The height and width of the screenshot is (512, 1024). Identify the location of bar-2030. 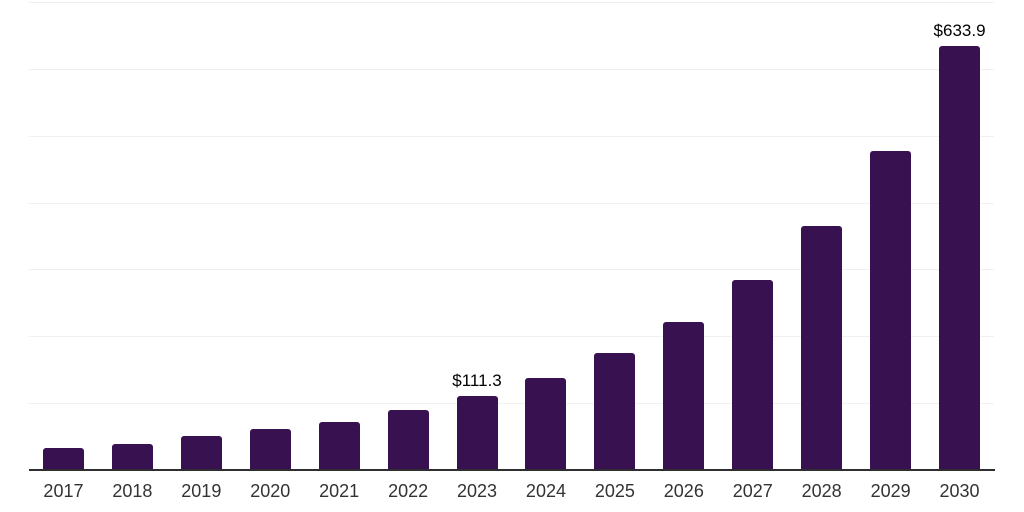
(960, 258).